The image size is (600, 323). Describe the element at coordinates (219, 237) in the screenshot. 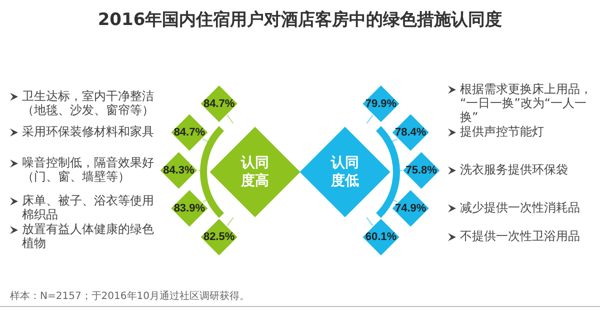

I see `data-label: 82.5%` at that location.